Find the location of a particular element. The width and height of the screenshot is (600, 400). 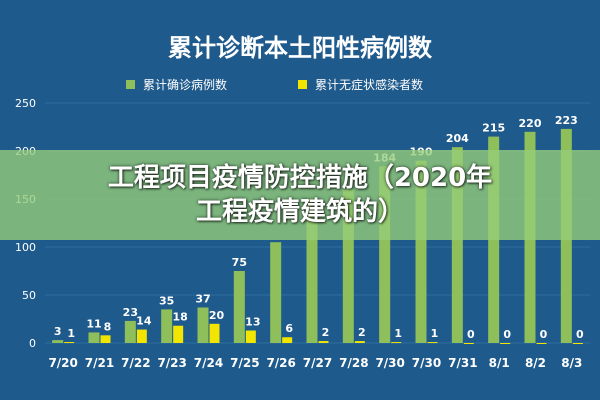

x-tick-label: 7/21 is located at coordinates (99, 363).